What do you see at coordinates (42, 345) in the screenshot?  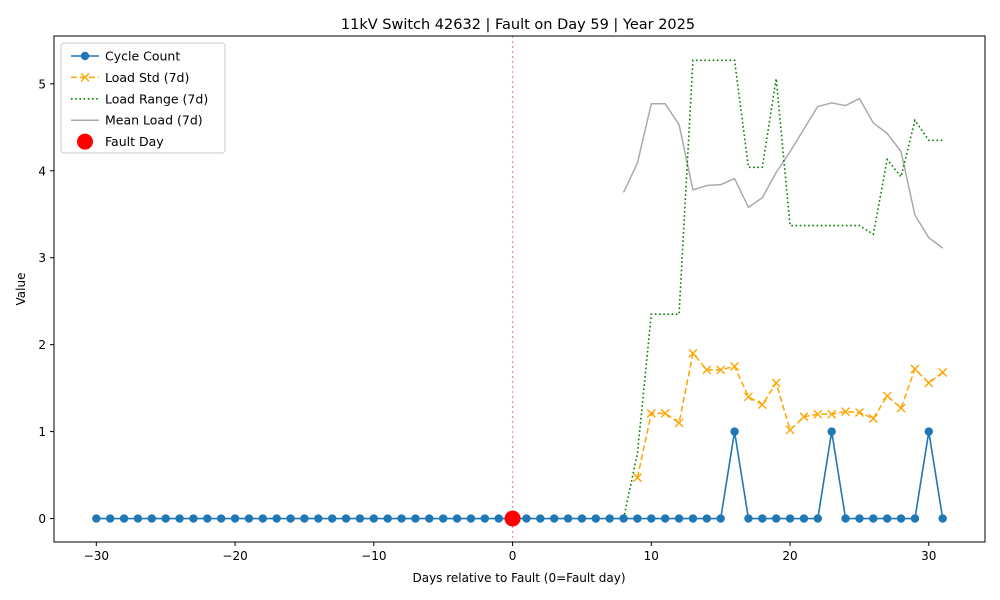 I see `y-tick-label: 2` at bounding box center [42, 345].